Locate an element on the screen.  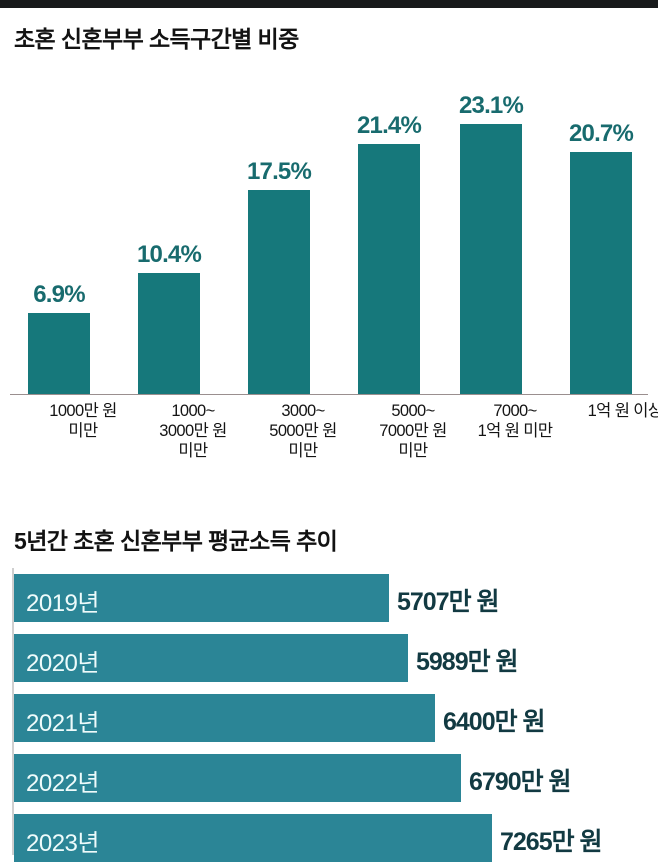
column-group: 10.4% is located at coordinates (169, 317).